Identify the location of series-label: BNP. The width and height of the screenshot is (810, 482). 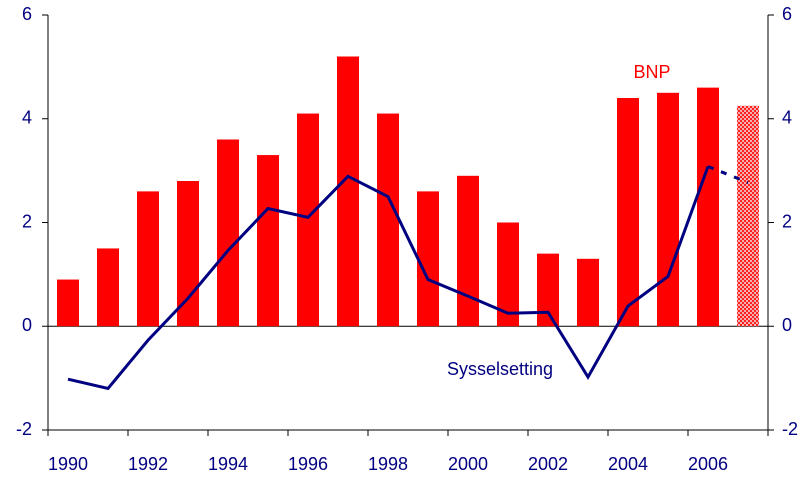
(651, 72).